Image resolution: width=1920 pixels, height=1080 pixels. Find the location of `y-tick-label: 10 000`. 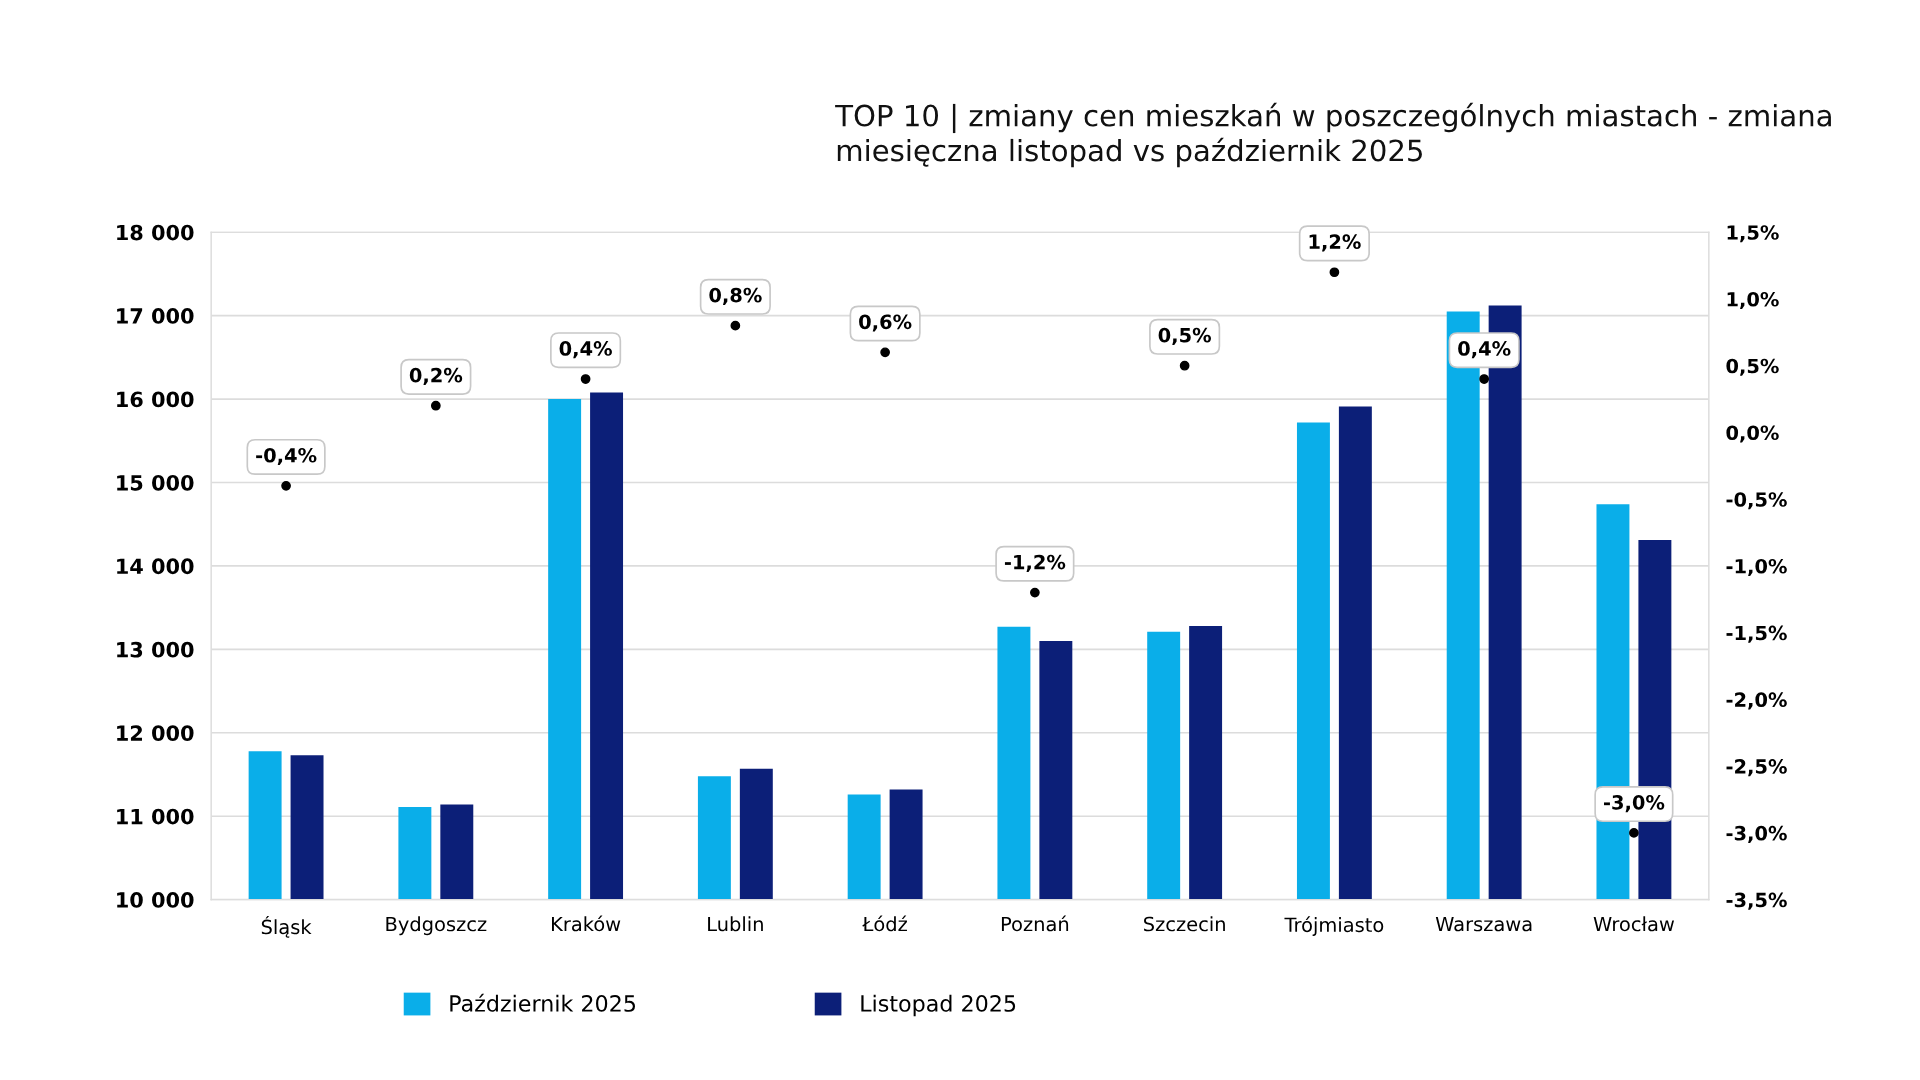

y-tick-label: 10 000 is located at coordinates (155, 900).